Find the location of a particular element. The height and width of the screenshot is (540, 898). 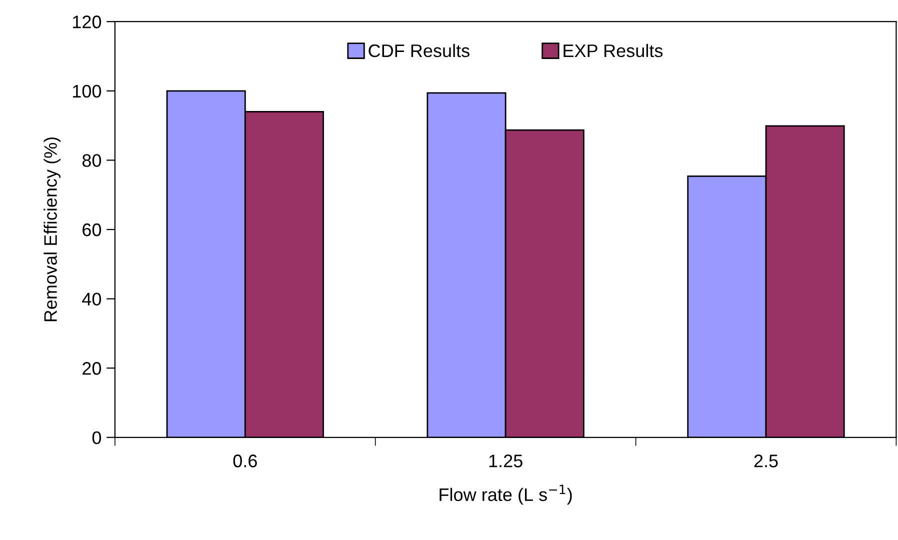

y-tick-label: 40 is located at coordinates (92, 299).